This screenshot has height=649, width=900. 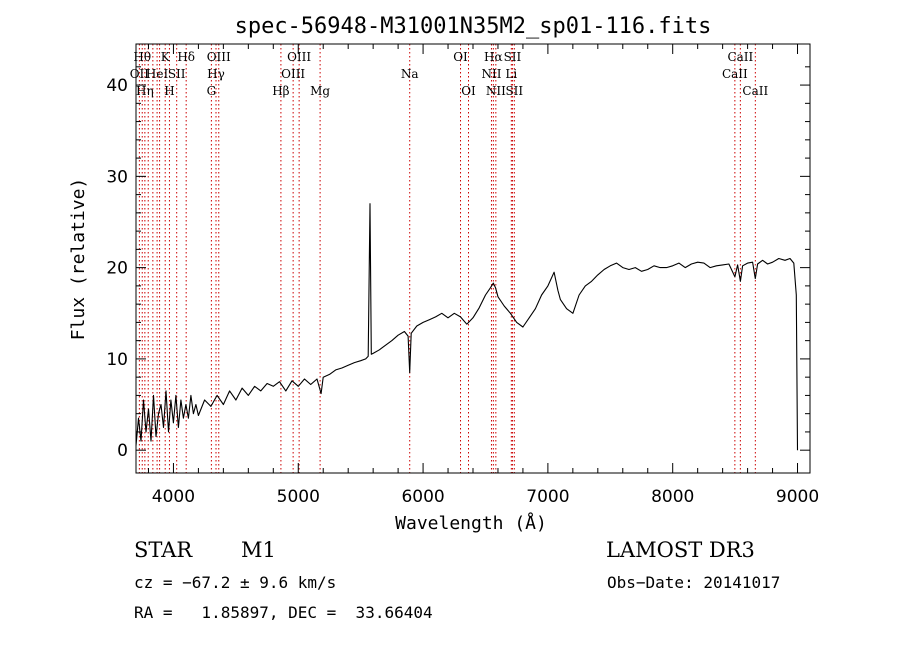 What do you see at coordinates (299, 57) in the screenshot?
I see `marker-label-16: OIII` at bounding box center [299, 57].